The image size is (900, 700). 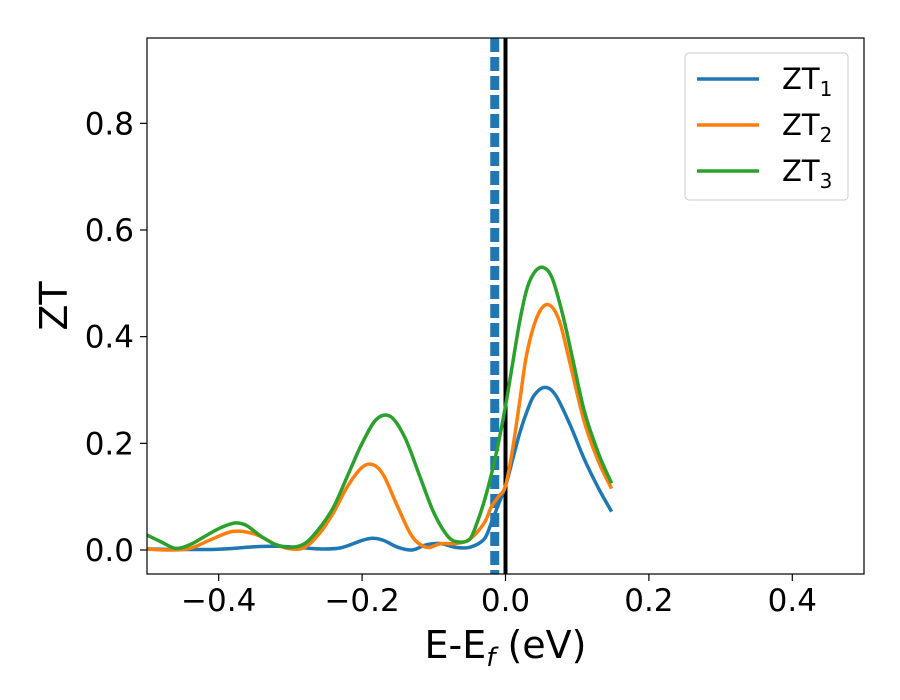 What do you see at coordinates (109, 551) in the screenshot?
I see `y-tick-label: 0.0` at bounding box center [109, 551].